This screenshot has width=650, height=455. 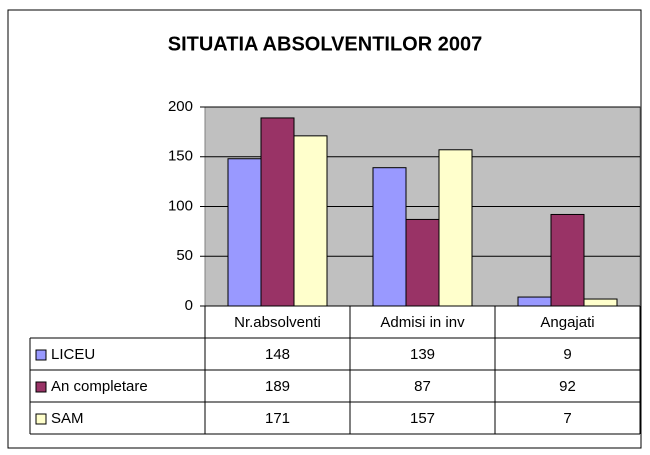 What do you see at coordinates (422, 354) in the screenshot?
I see `table-value: 139` at bounding box center [422, 354].